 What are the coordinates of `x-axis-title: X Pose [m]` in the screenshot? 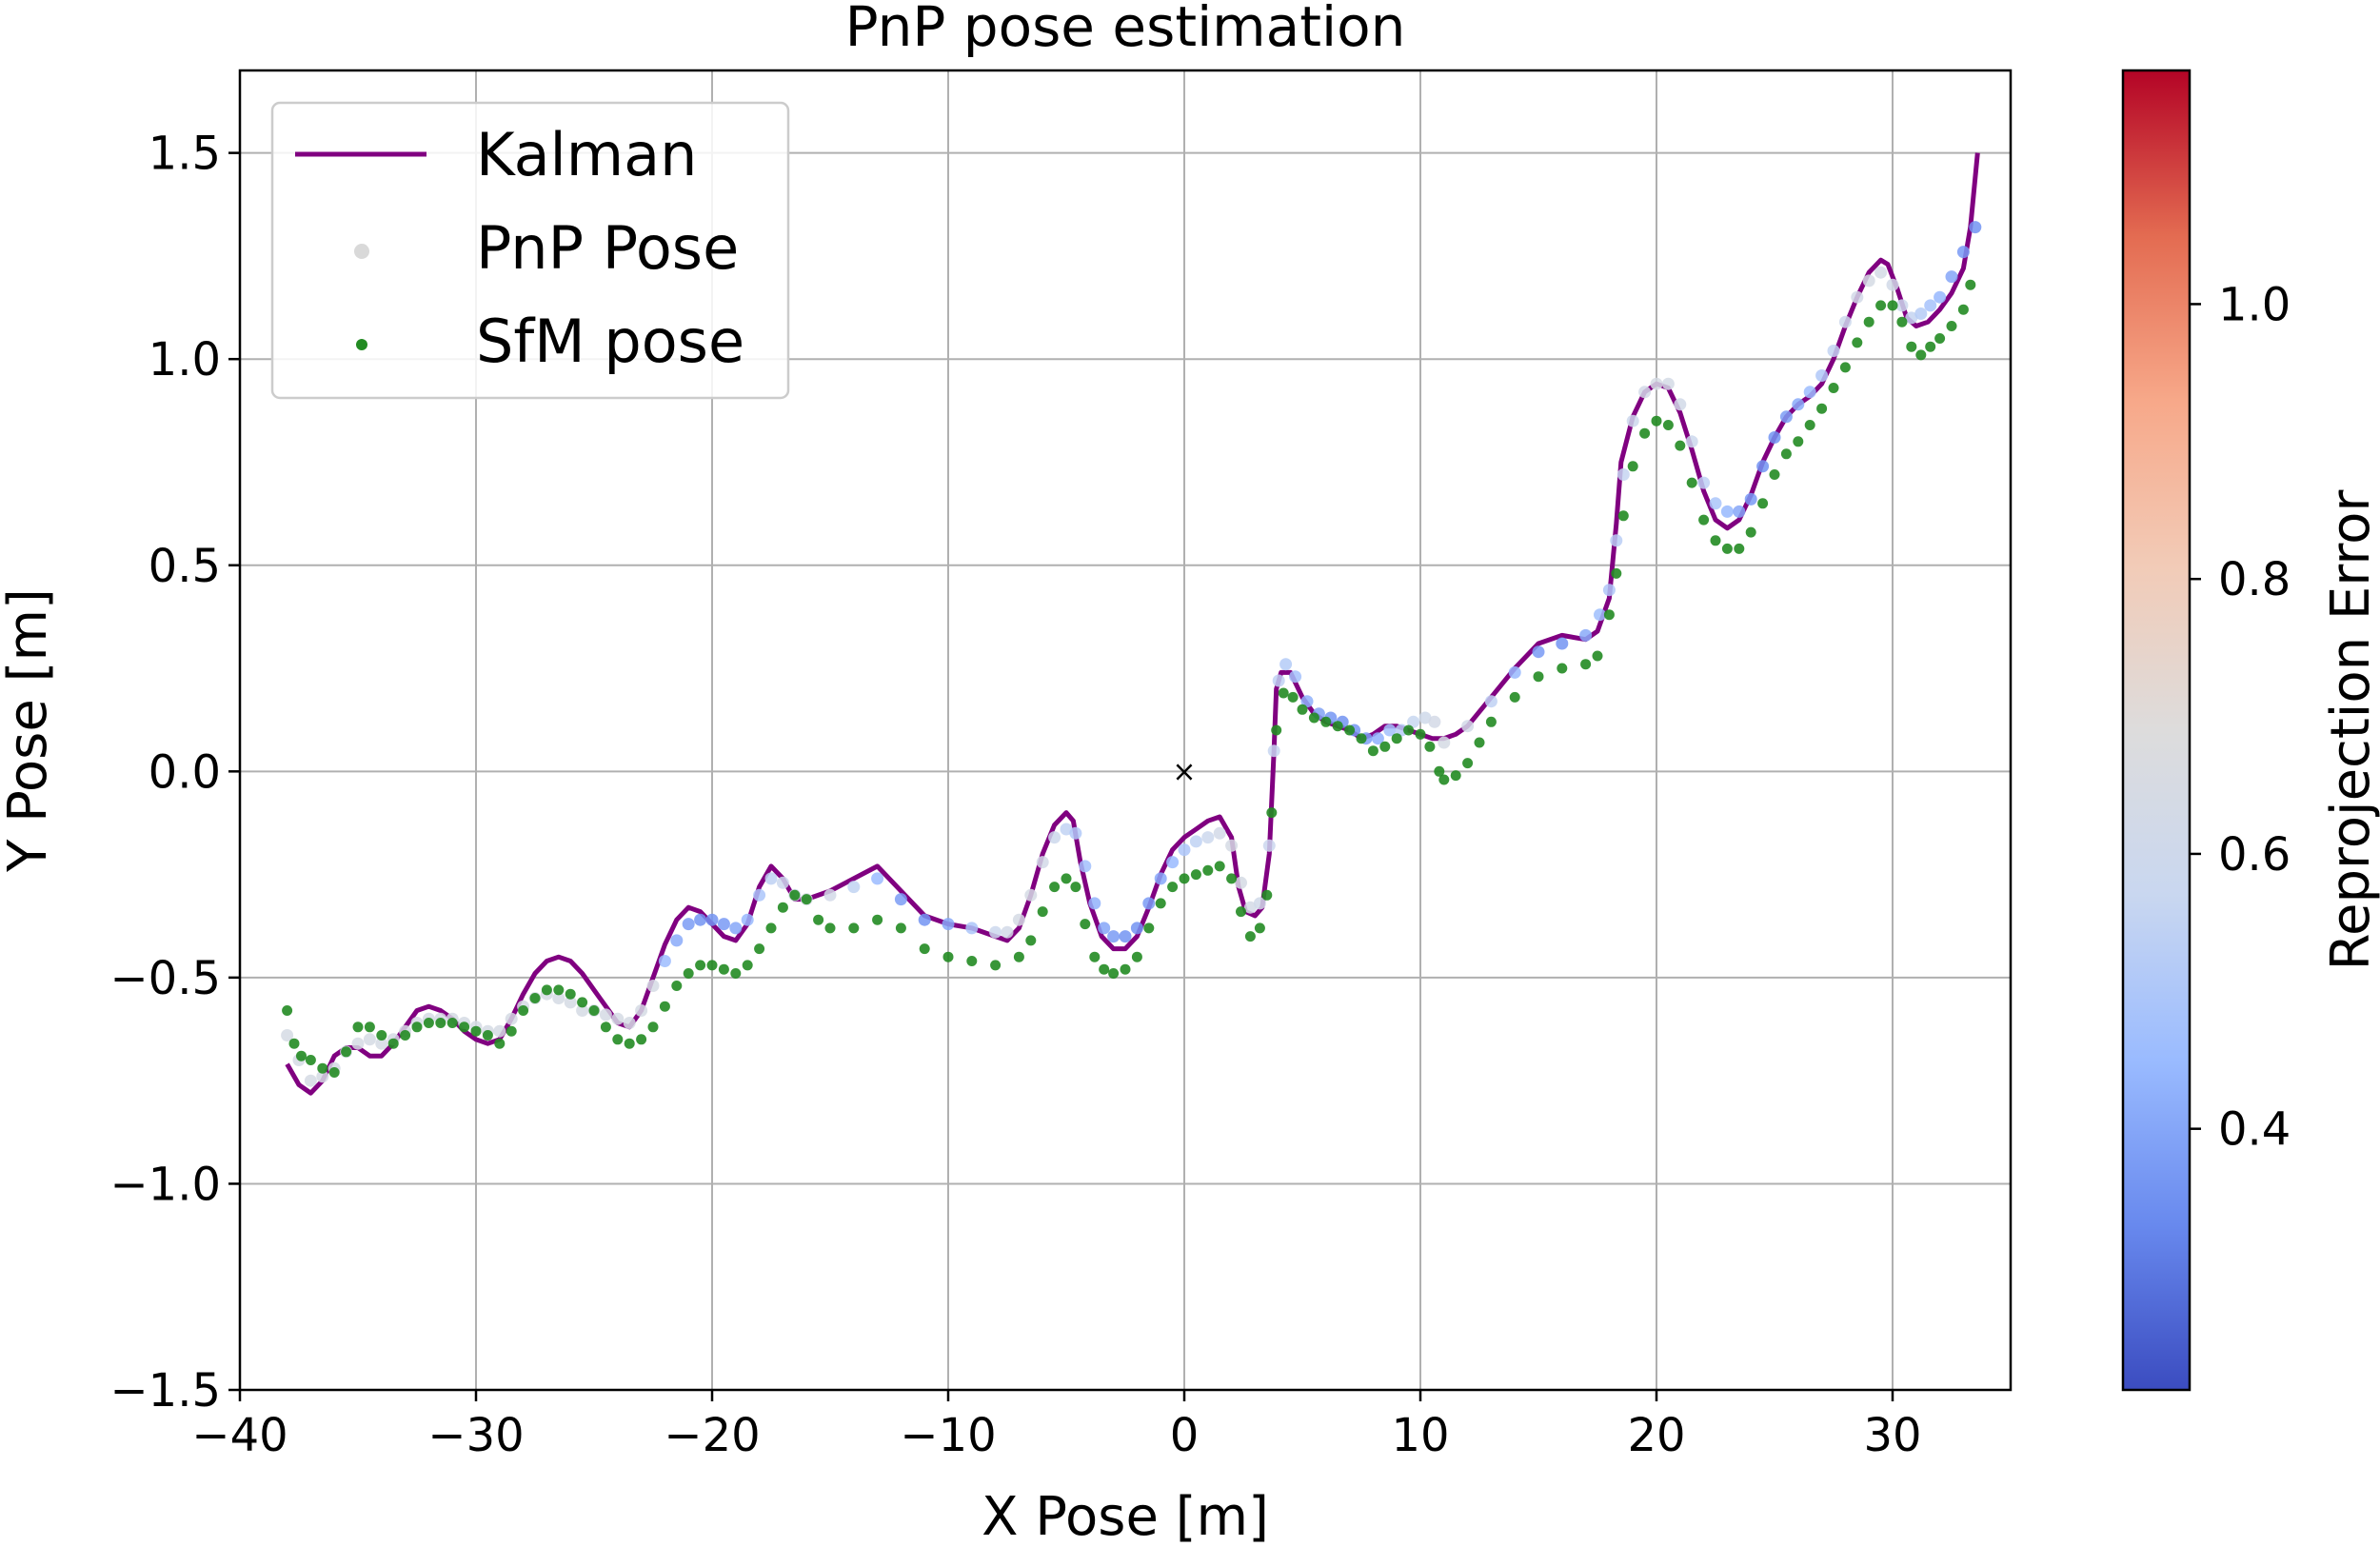 It's located at (1125, 1516).